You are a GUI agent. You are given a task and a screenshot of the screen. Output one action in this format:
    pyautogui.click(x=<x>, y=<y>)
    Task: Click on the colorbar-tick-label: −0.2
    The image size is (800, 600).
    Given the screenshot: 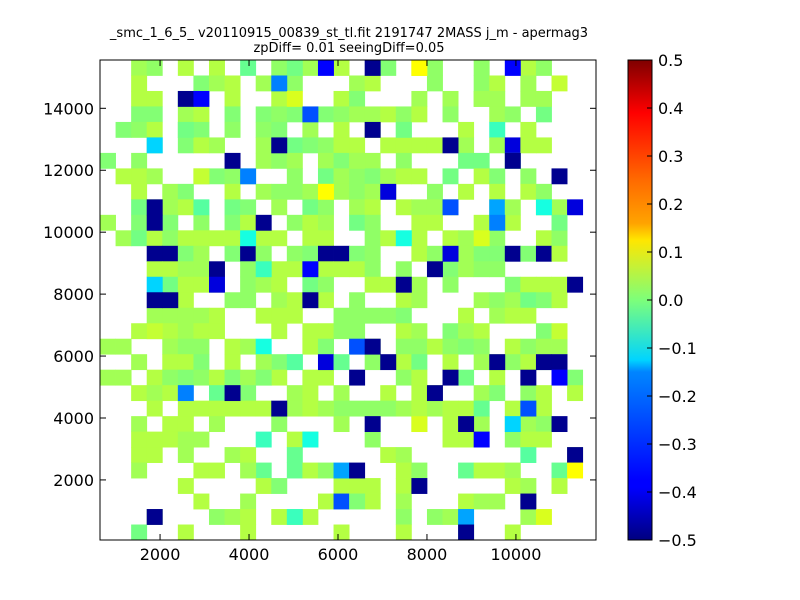 What is the action you would take?
    pyautogui.click(x=677, y=396)
    